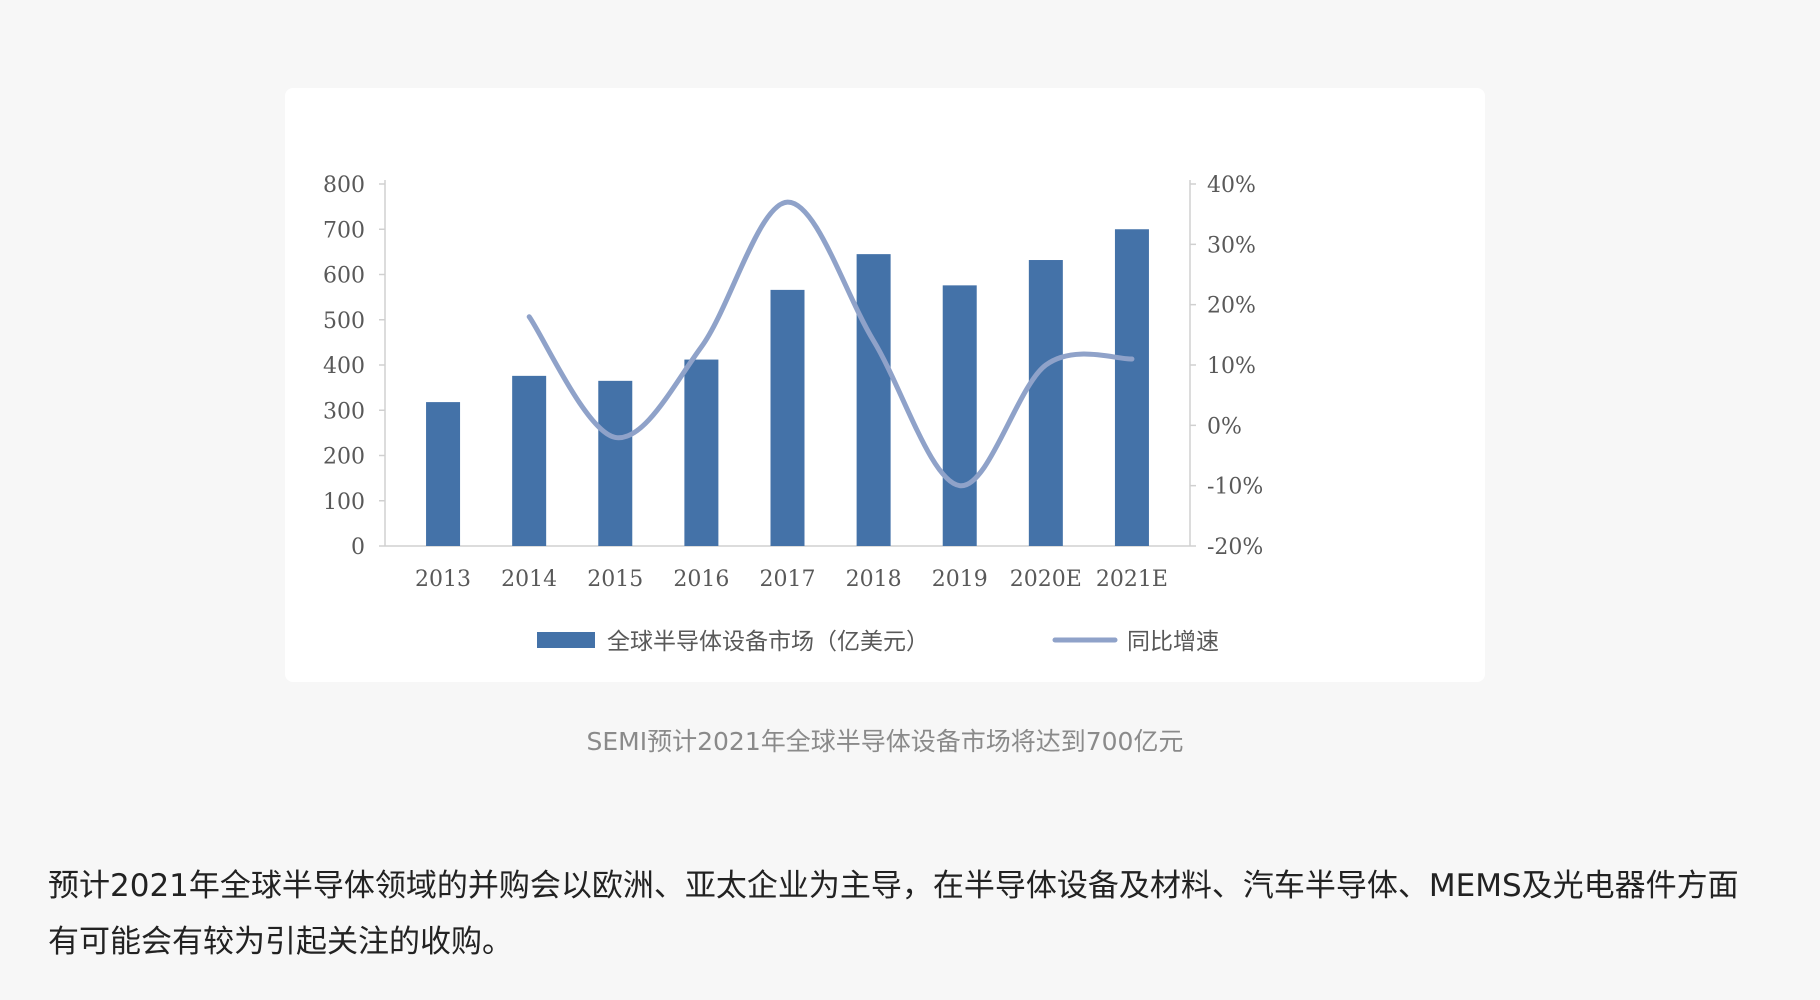 The height and width of the screenshot is (1000, 1820). What do you see at coordinates (344, 185) in the screenshot?
I see `y-left-tick-label: 800` at bounding box center [344, 185].